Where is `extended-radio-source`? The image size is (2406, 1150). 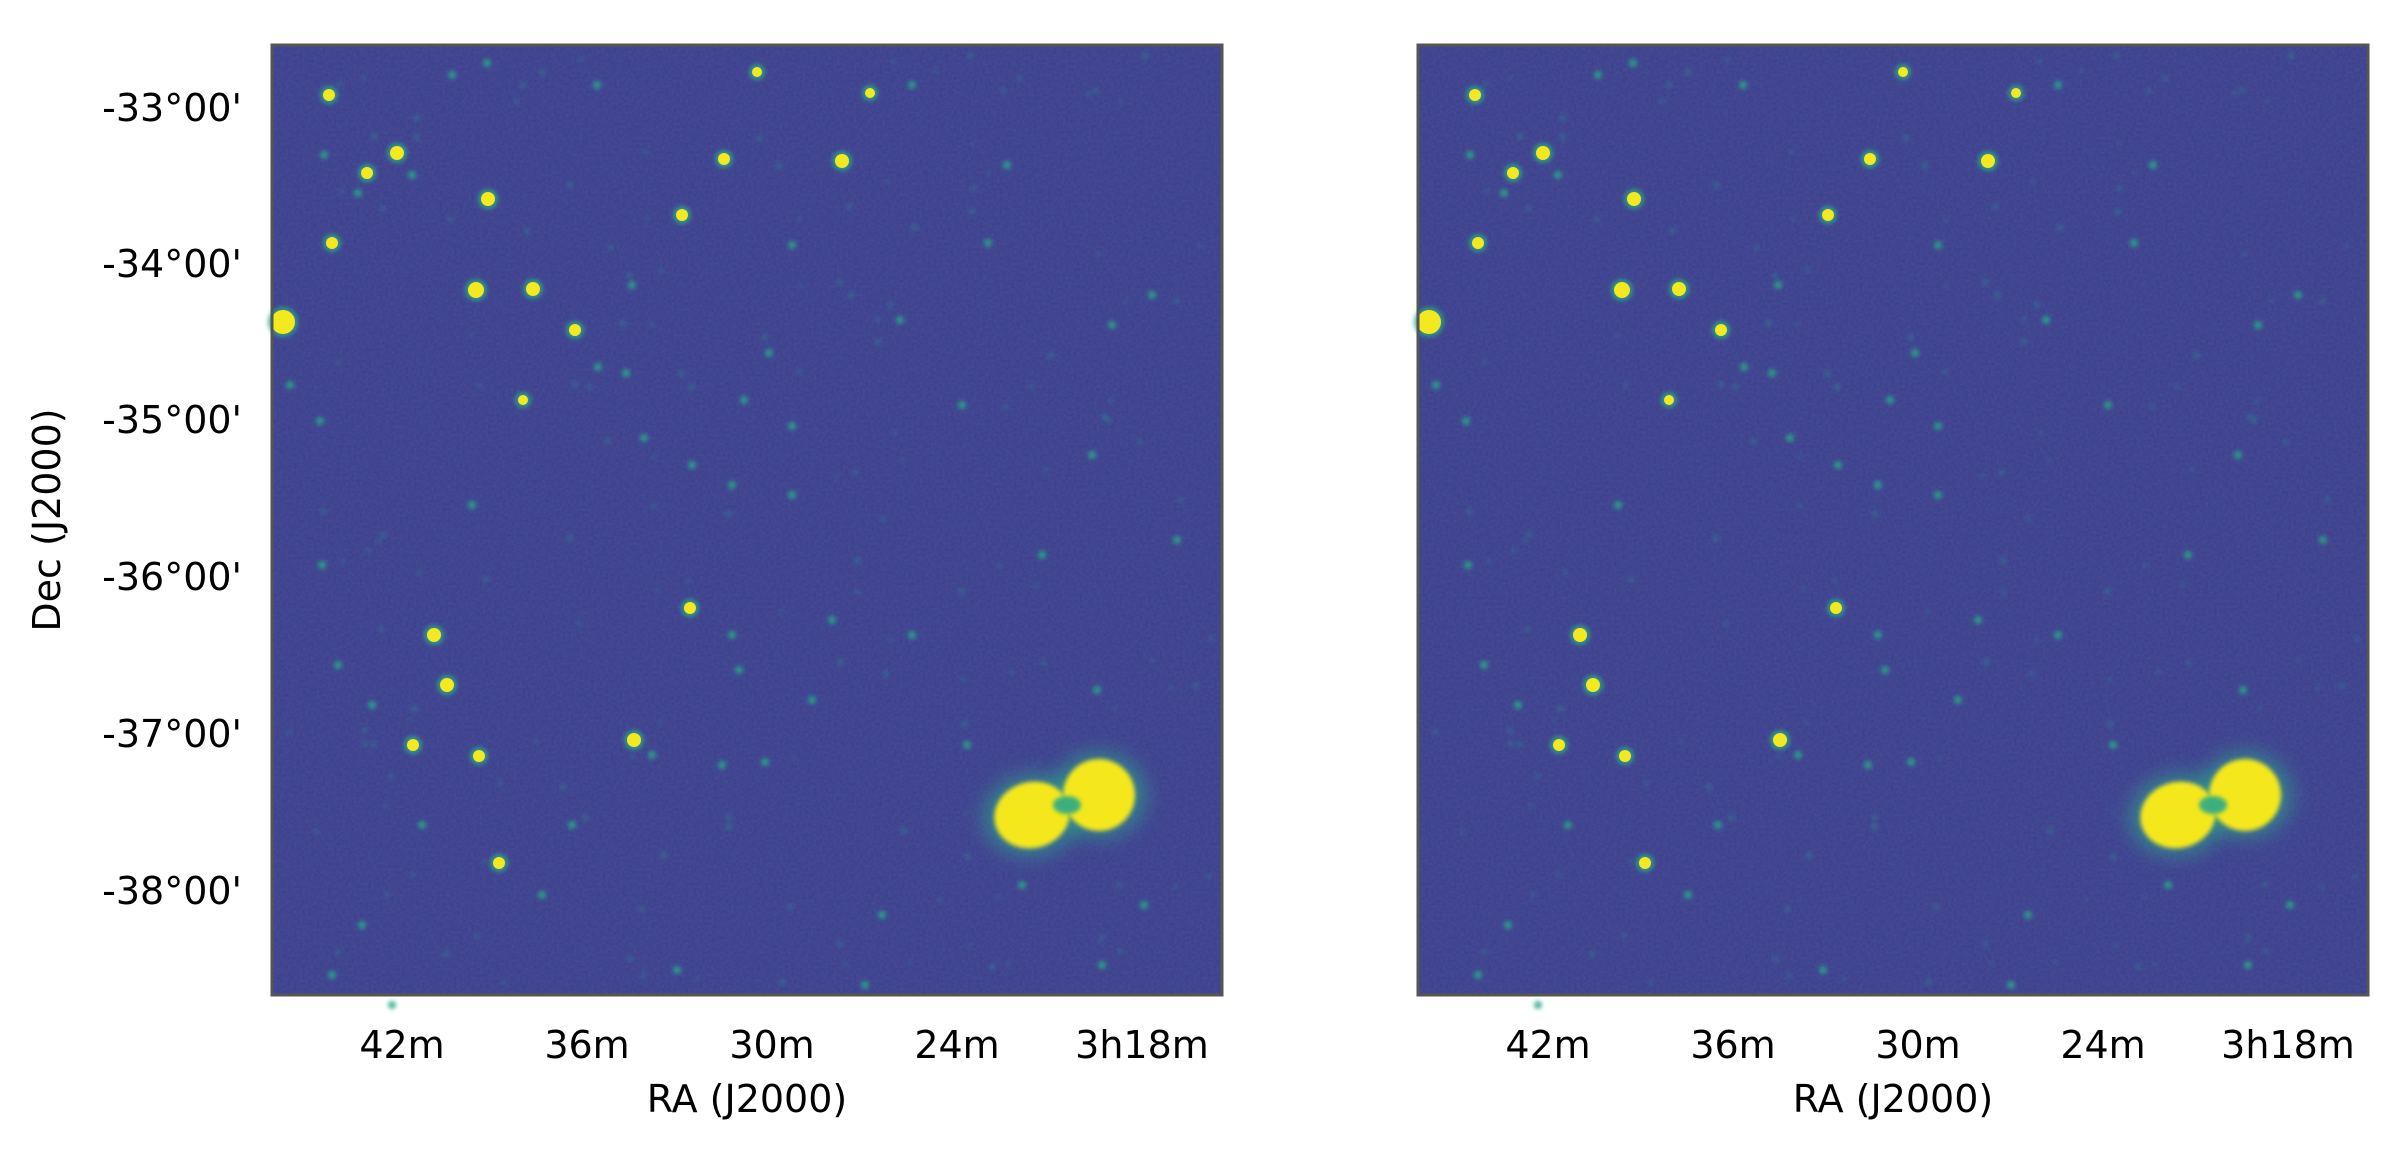 extended-radio-source is located at coordinates (2210, 804).